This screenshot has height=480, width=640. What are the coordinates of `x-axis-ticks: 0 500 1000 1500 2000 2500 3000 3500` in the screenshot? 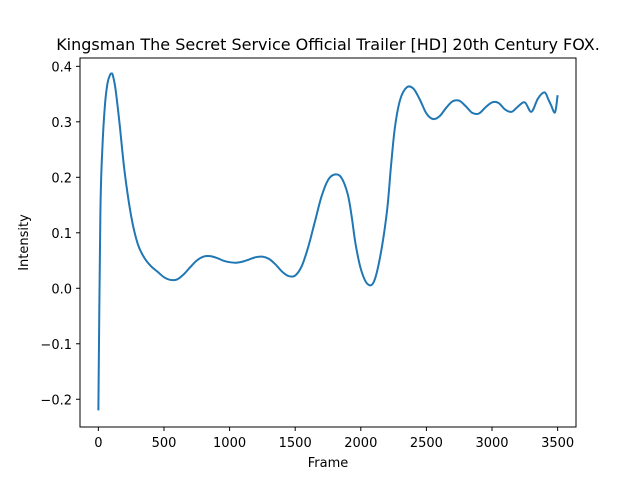 It's located at (334, 439).